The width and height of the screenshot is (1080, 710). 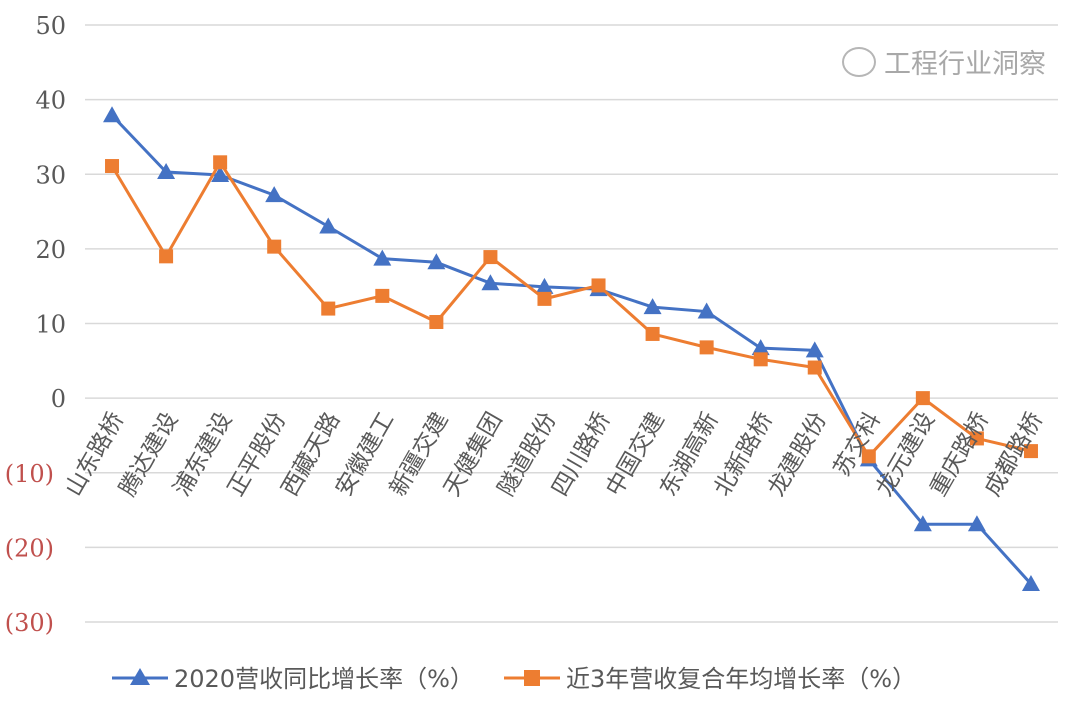 I want to click on watermark-text: 工程行业洞察, so click(x=965, y=64).